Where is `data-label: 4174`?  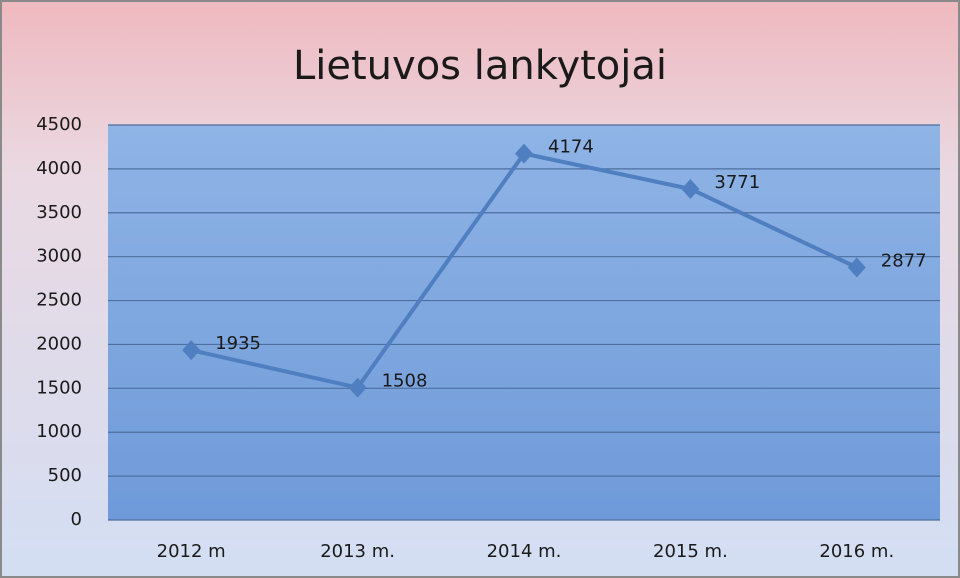 data-label: 4174 is located at coordinates (571, 147).